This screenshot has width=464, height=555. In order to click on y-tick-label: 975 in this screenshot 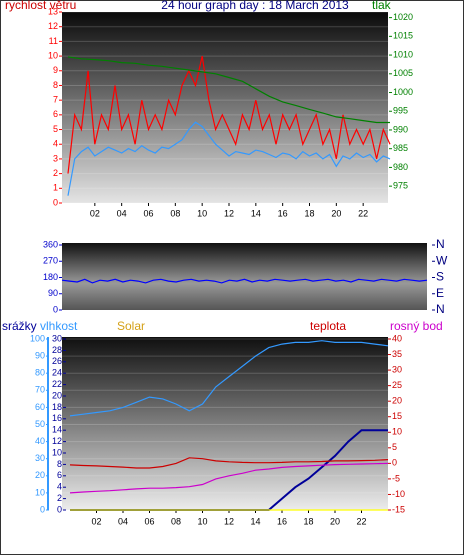, I will do `click(400, 186)`.